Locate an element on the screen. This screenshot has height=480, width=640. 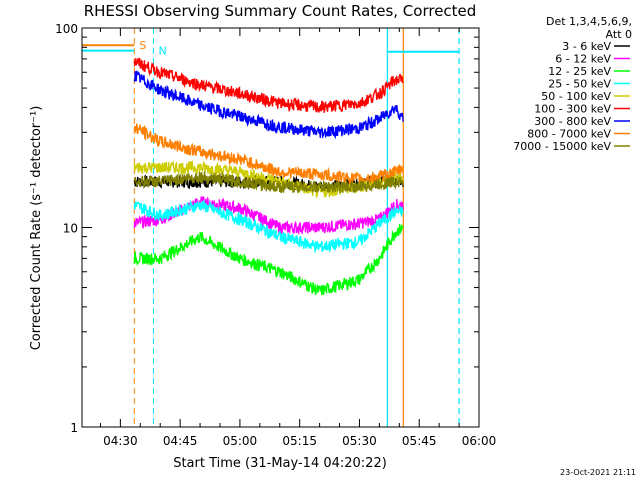
x-tick-label: 05:15 is located at coordinates (299, 441).